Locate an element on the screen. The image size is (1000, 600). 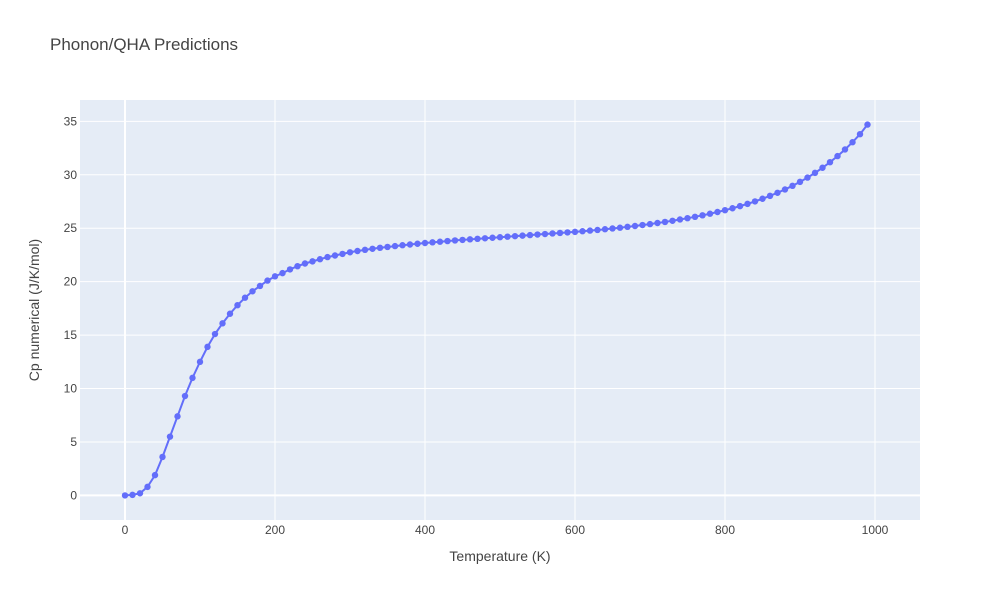
y-tick-label-5: 25 is located at coordinates (71, 228).